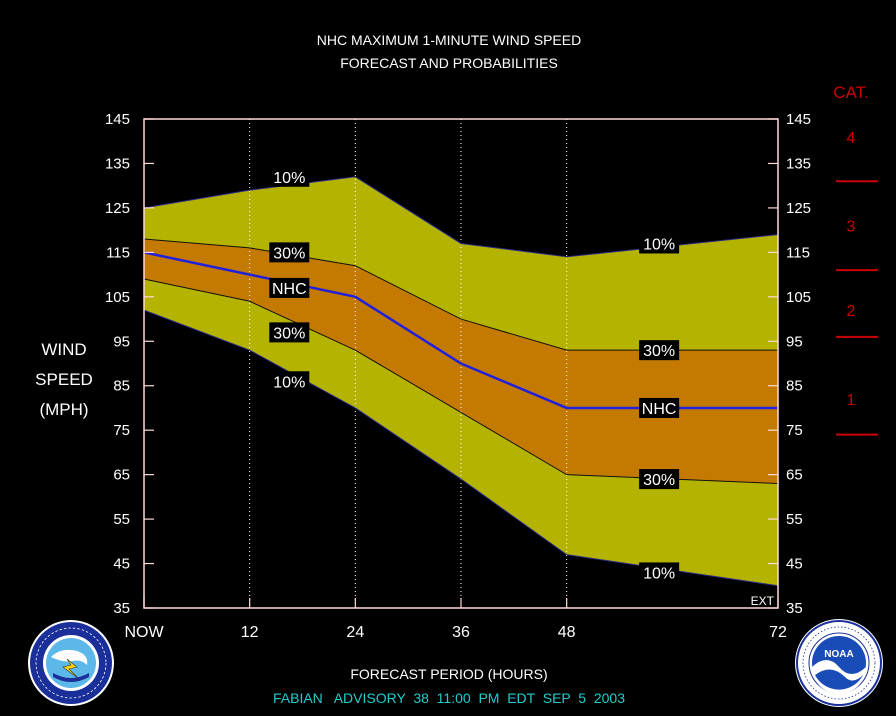  What do you see at coordinates (121, 430) in the screenshot?
I see `y-tick-label-left: 75` at bounding box center [121, 430].